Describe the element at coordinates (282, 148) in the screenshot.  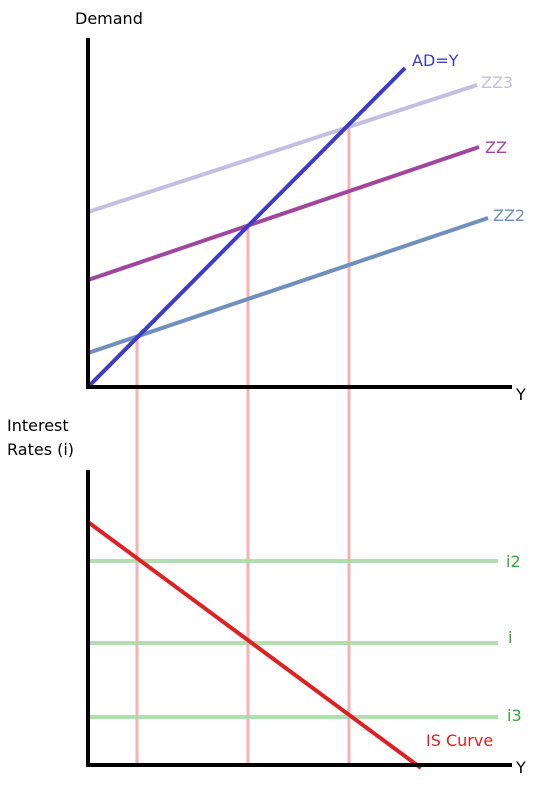
I see `zz3-curve` at that location.